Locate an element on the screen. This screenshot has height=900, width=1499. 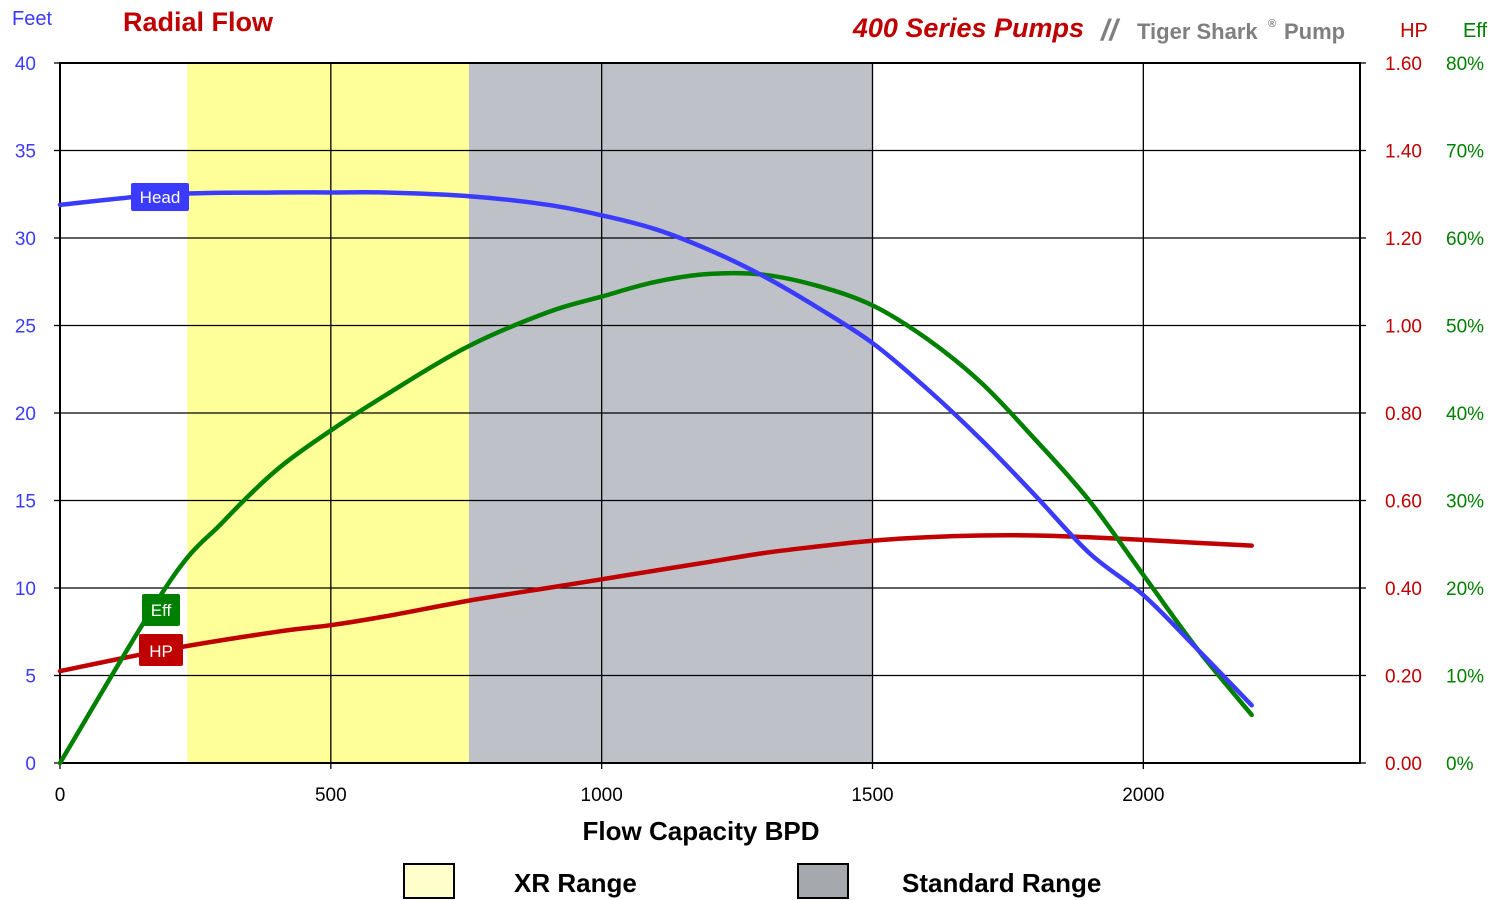
hp-tick-label: 1.40 is located at coordinates (1403, 152).